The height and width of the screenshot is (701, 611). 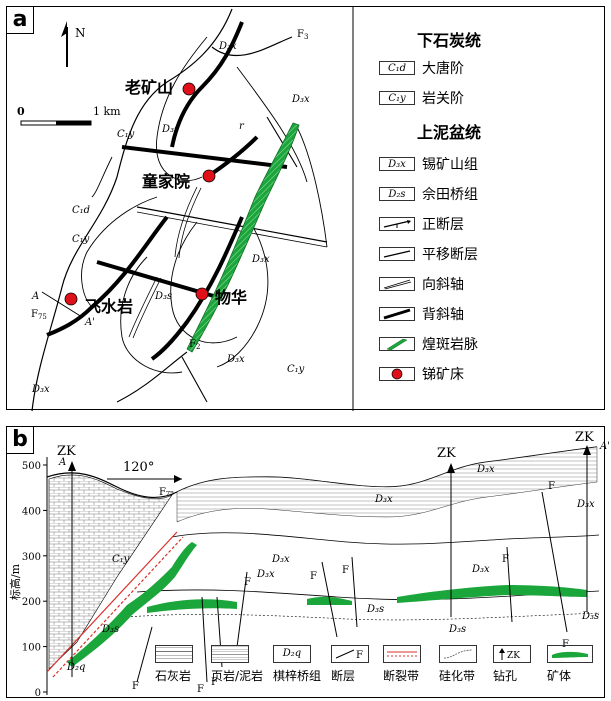 I want to click on fold-r-label: r, so click(x=242, y=126).